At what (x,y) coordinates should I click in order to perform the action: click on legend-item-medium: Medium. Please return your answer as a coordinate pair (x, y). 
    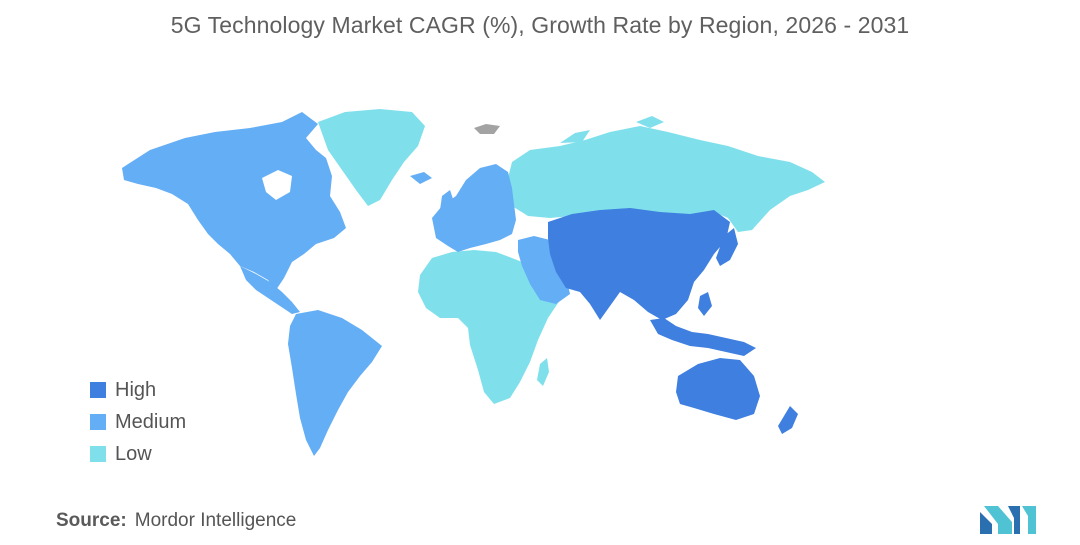
    Looking at the image, I should click on (138, 422).